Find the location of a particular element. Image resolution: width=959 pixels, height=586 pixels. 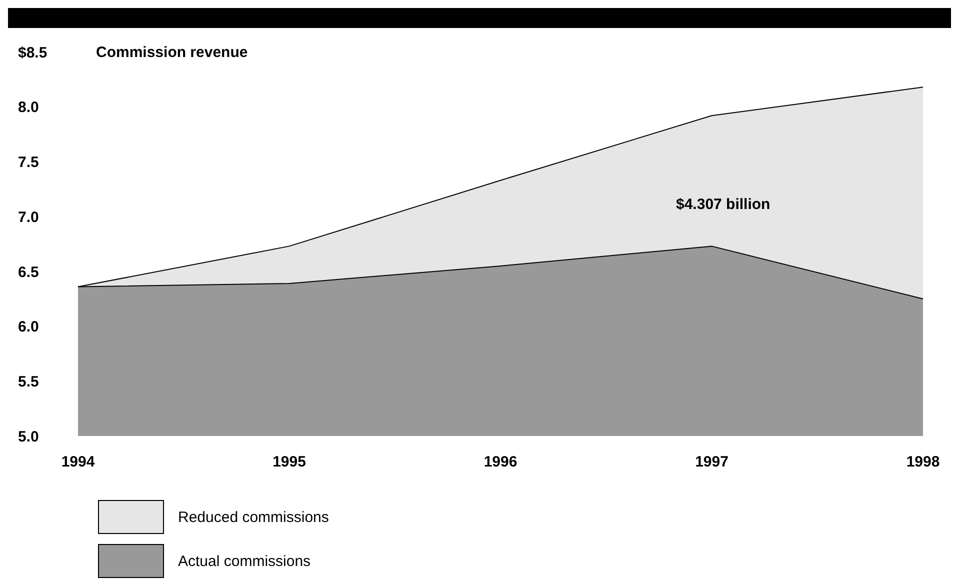

x-tick-label: 1998 is located at coordinates (923, 462).